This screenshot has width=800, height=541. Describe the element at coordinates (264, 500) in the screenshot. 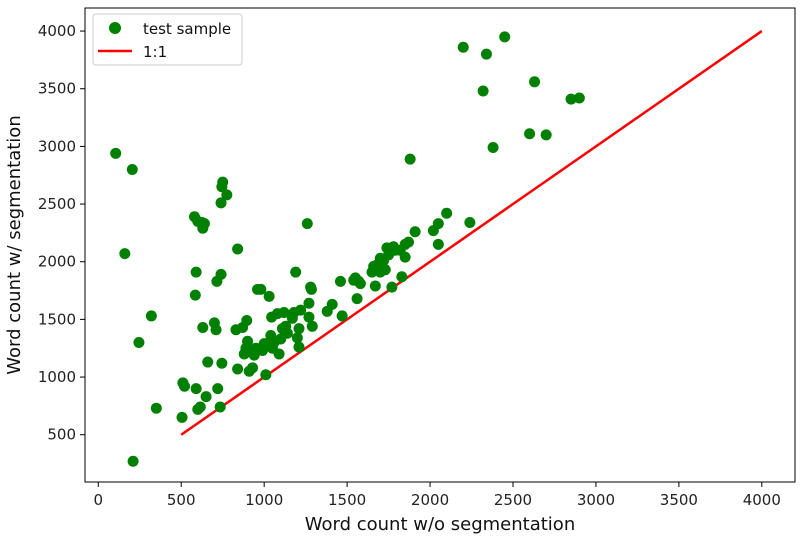

I see `x-tick-label: 1000` at that location.